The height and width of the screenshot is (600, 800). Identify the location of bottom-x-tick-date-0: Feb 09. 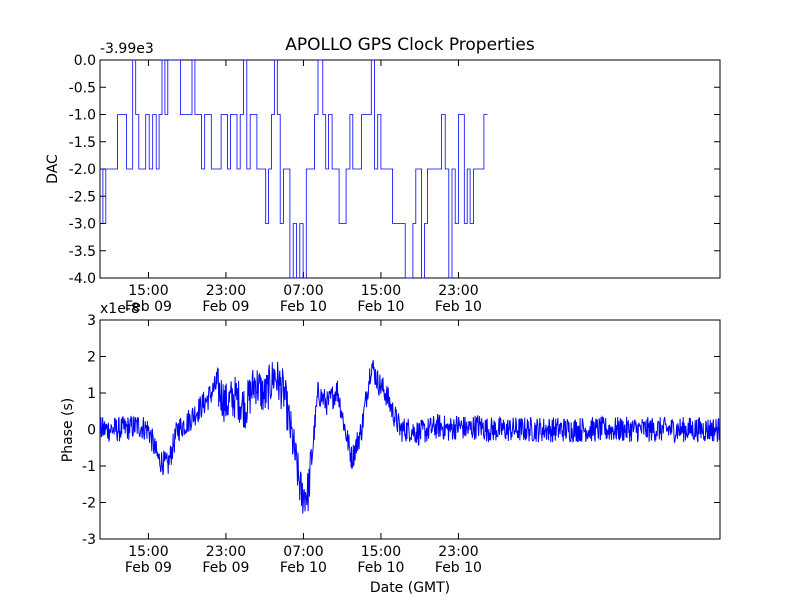
(148, 568).